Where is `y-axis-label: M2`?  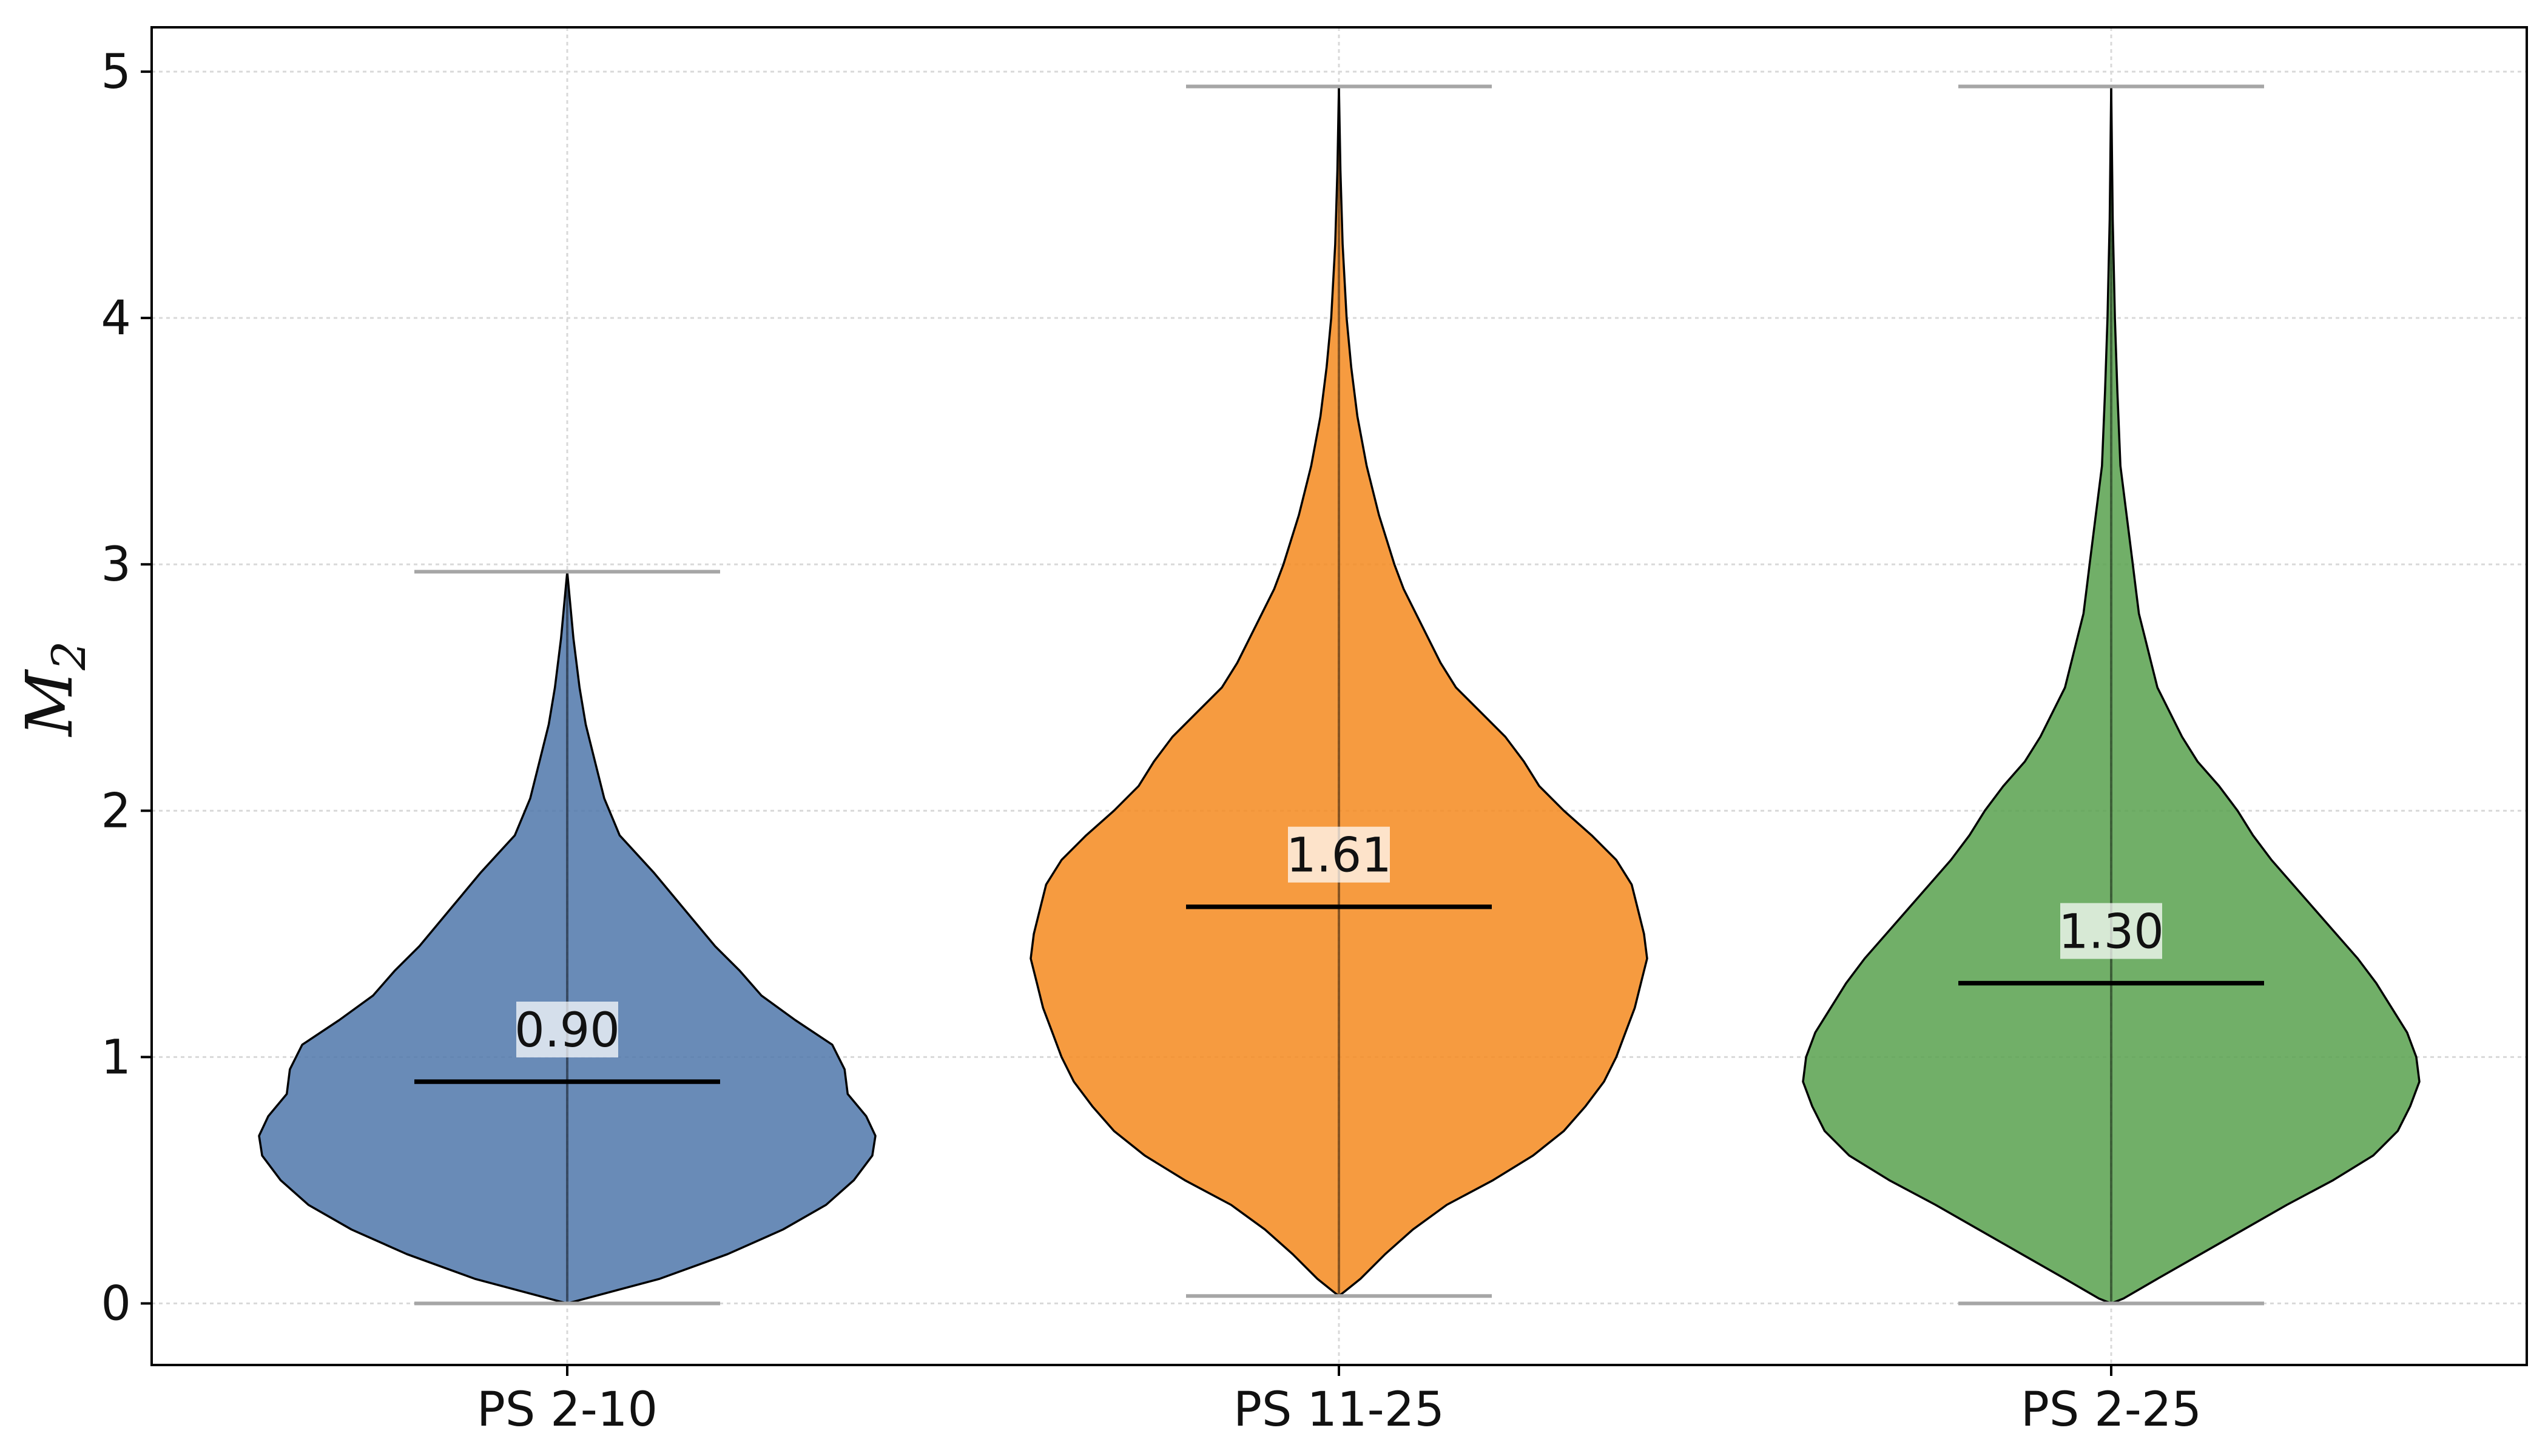
y-axis-label: M2 is located at coordinates (54, 689).